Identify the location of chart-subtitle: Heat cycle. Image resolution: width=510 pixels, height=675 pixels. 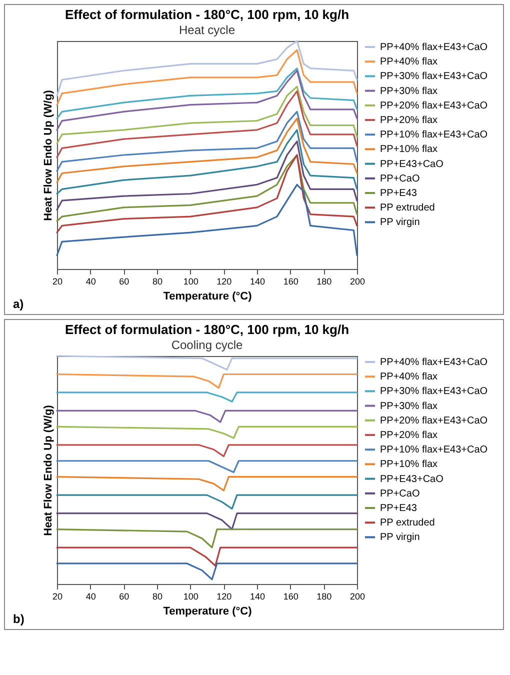
(207, 30).